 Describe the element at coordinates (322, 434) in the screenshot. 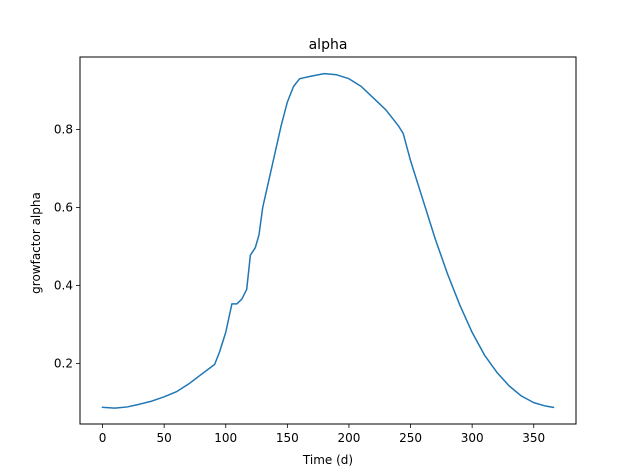

I see `x-axis-ticks: 0 50 100 150 200 250 300 350` at that location.